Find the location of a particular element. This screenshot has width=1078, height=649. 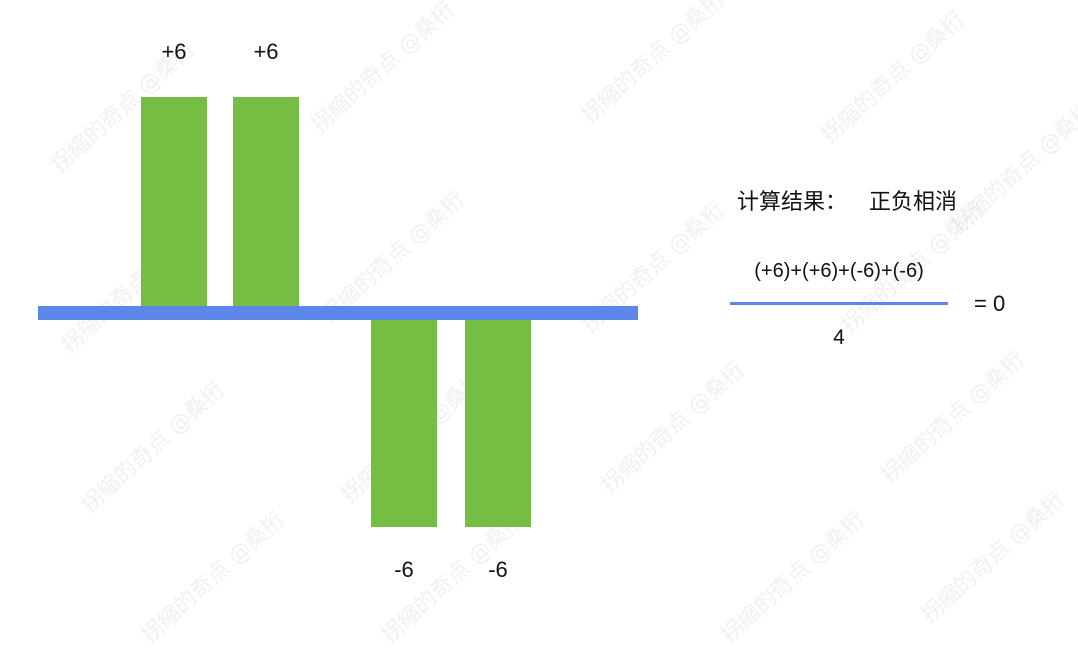

bar-value-label-2: +6 is located at coordinates (266, 51).